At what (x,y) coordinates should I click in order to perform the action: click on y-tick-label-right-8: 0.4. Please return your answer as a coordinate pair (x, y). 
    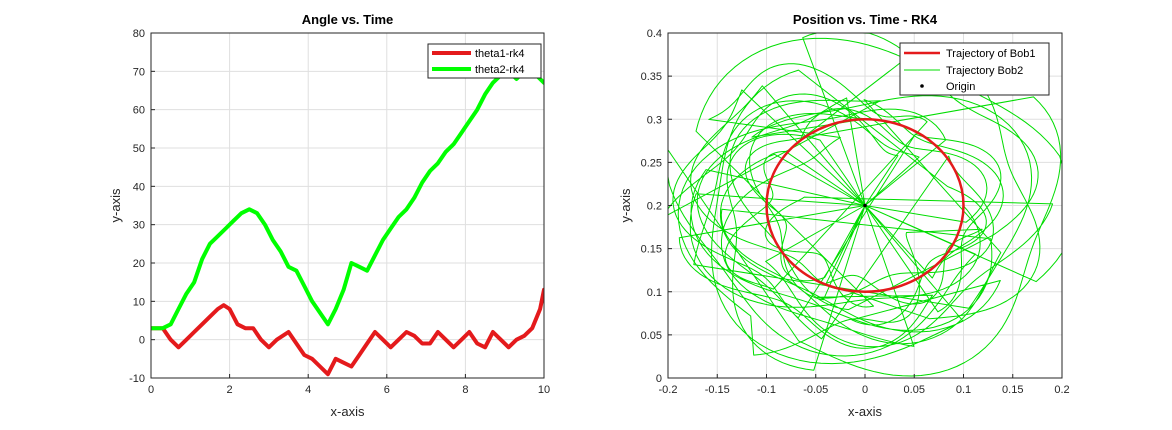
    Looking at the image, I should click on (654, 34).